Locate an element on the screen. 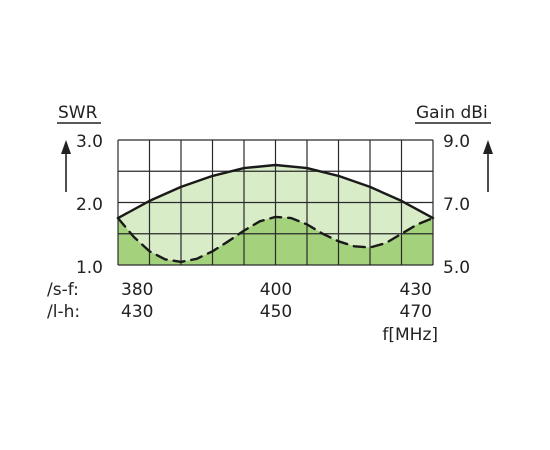  series-lines is located at coordinates (275, 213).